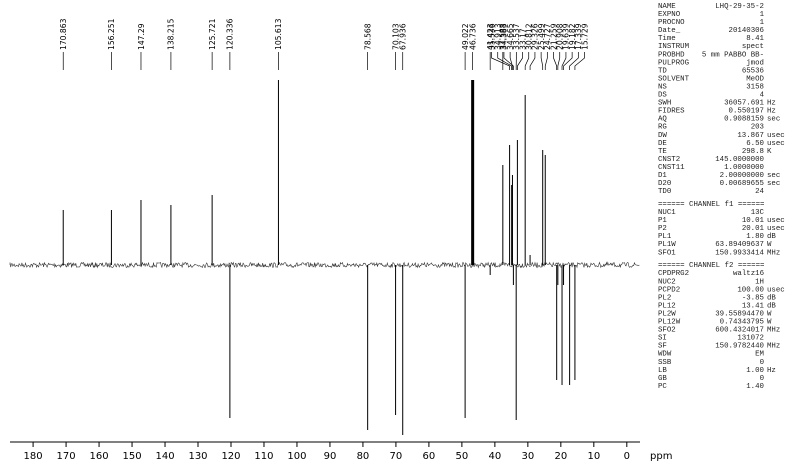 Image resolution: width=800 pixels, height=472 pixels. Describe the element at coordinates (662, 96) in the screenshot. I see `param-name: DS` at that location.